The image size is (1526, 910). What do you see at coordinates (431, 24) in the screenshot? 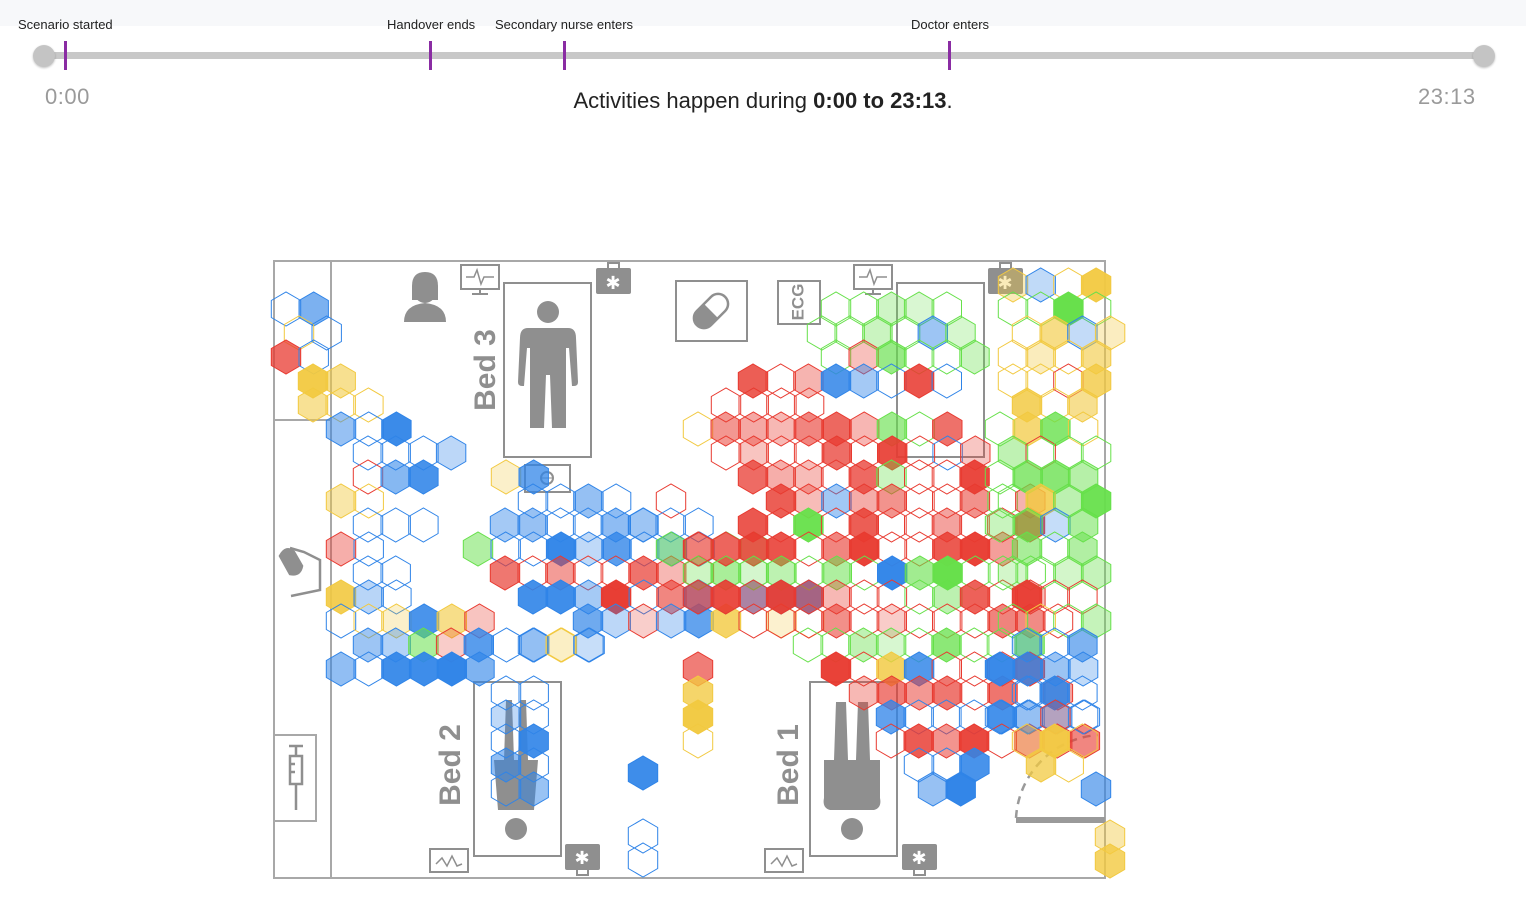
I see `event-label-handover-ends: Handover ends` at bounding box center [431, 24].